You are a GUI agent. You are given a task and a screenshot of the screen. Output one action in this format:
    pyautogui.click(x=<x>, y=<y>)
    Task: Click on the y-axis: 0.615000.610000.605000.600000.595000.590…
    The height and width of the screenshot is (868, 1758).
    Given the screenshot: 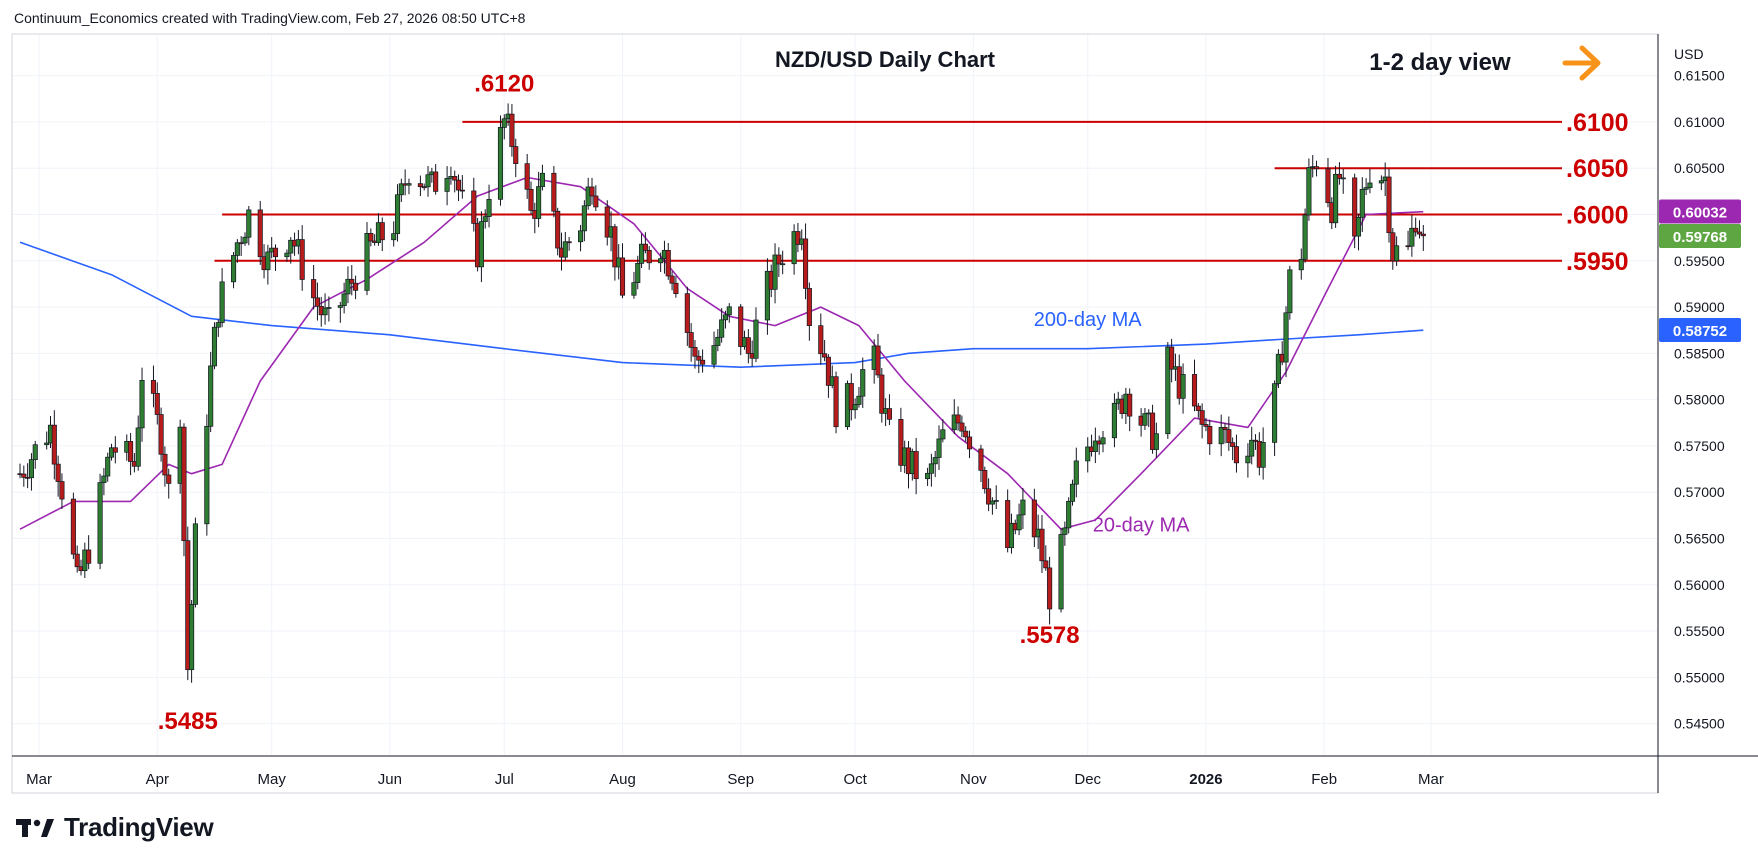 What is the action you would take?
    pyautogui.click(x=1699, y=400)
    